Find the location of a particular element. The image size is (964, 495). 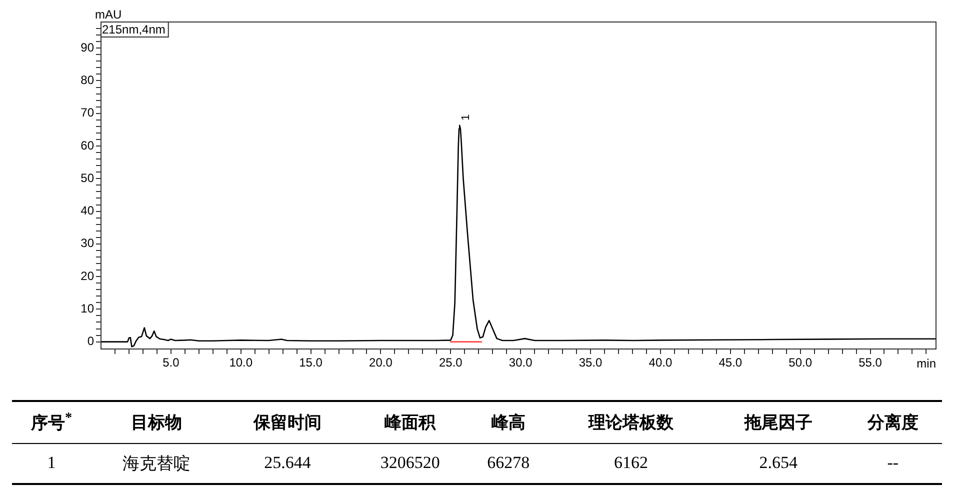

text: 拖尾因子 is located at coordinates (778, 422).